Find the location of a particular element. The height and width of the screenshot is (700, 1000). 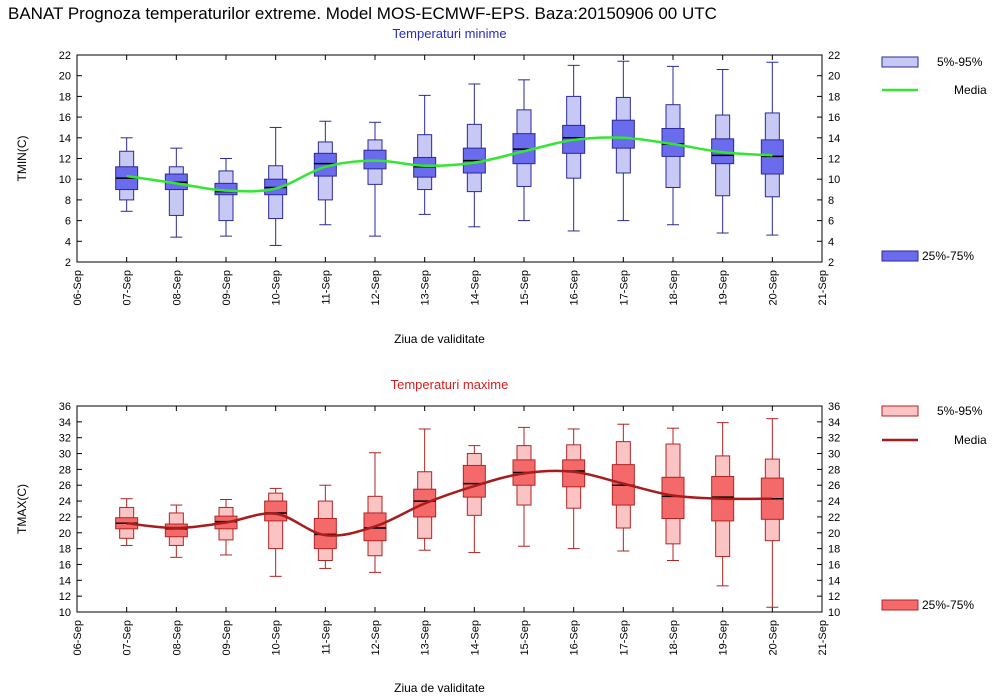

tmax-ytick-label-right: 12 is located at coordinates (834, 597).